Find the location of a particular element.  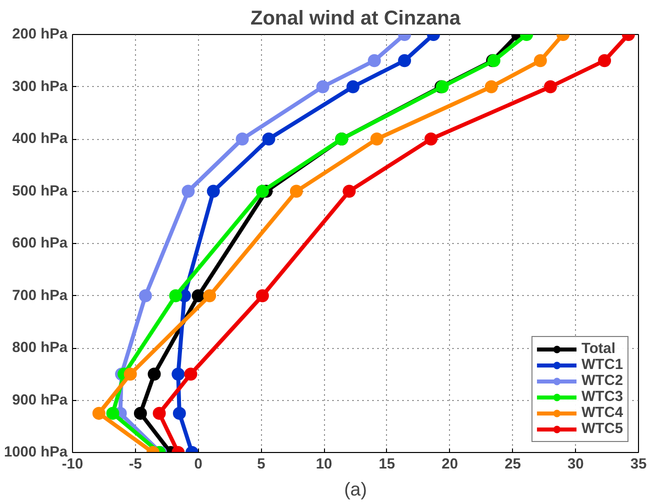

legend-label: WTC4 is located at coordinates (602, 413).